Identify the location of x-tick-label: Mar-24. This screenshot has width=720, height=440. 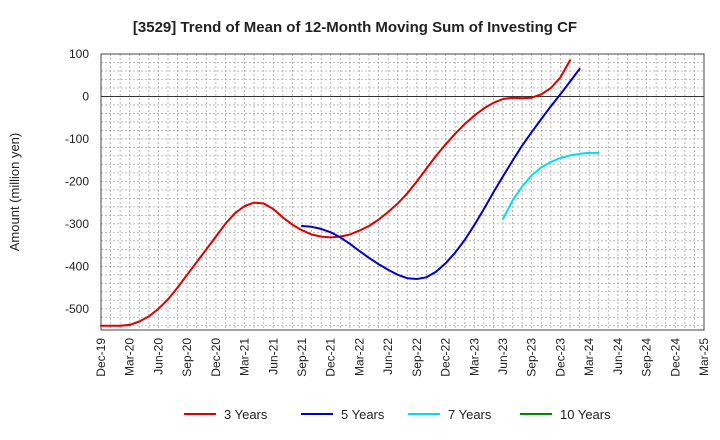
(589, 357).